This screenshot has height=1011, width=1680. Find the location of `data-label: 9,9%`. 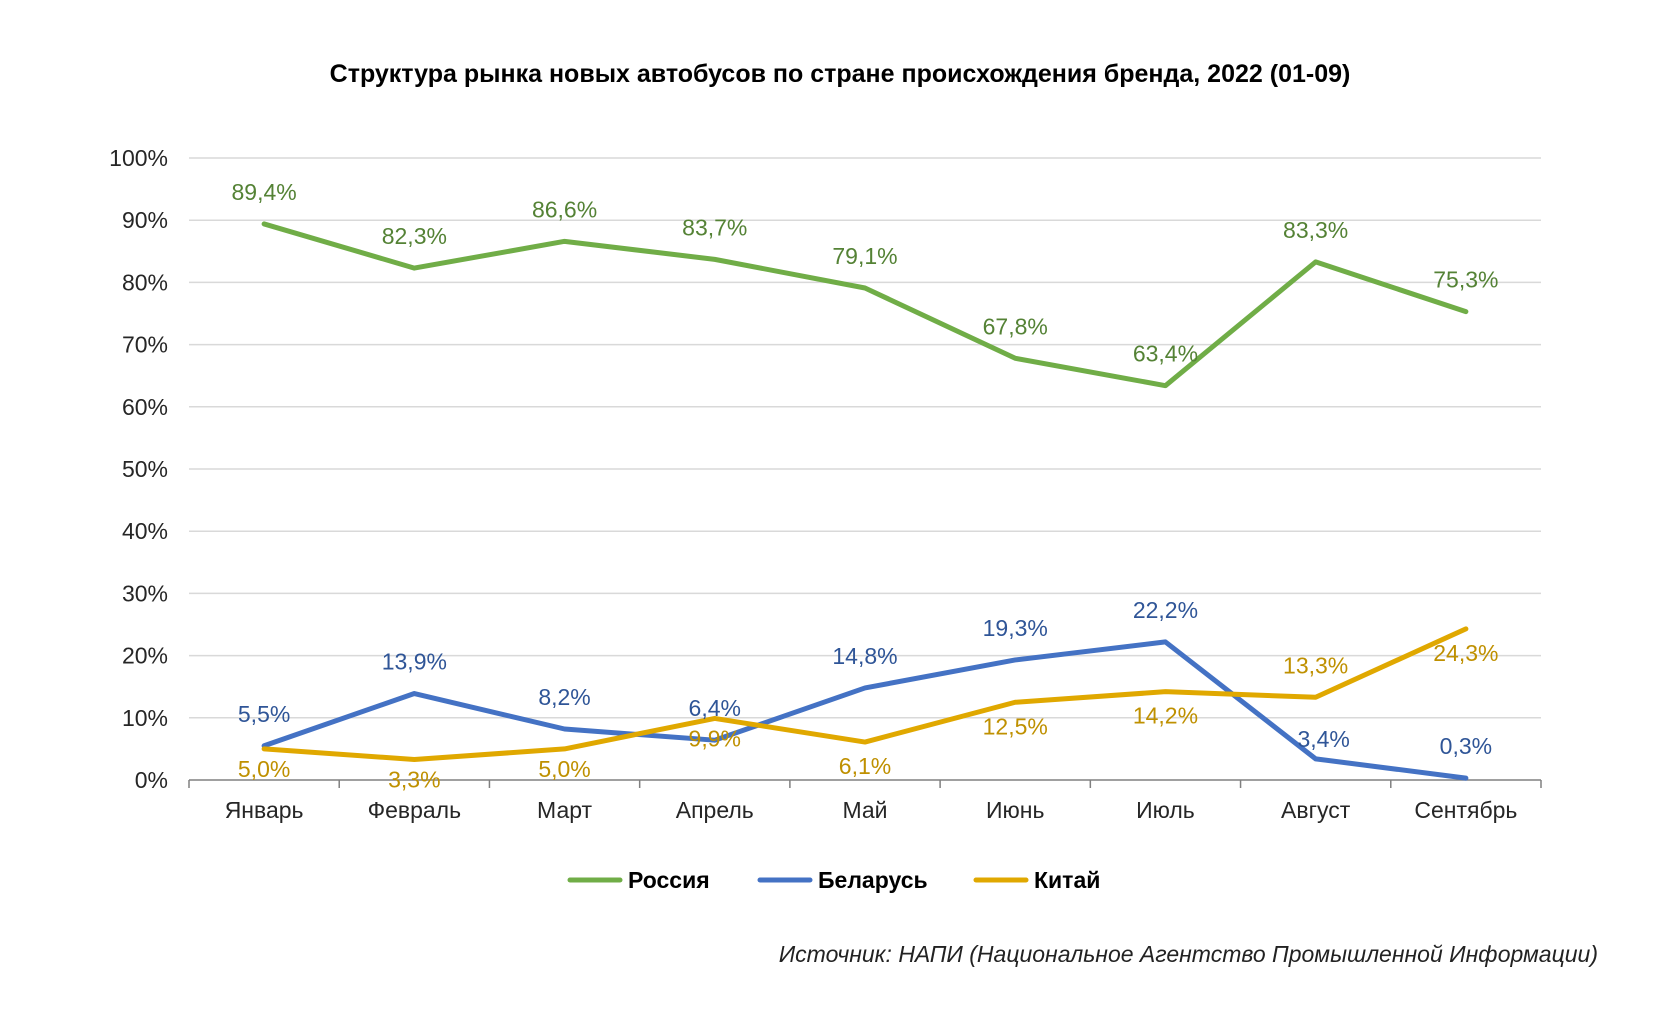

data-label: 9,9% is located at coordinates (715, 738).